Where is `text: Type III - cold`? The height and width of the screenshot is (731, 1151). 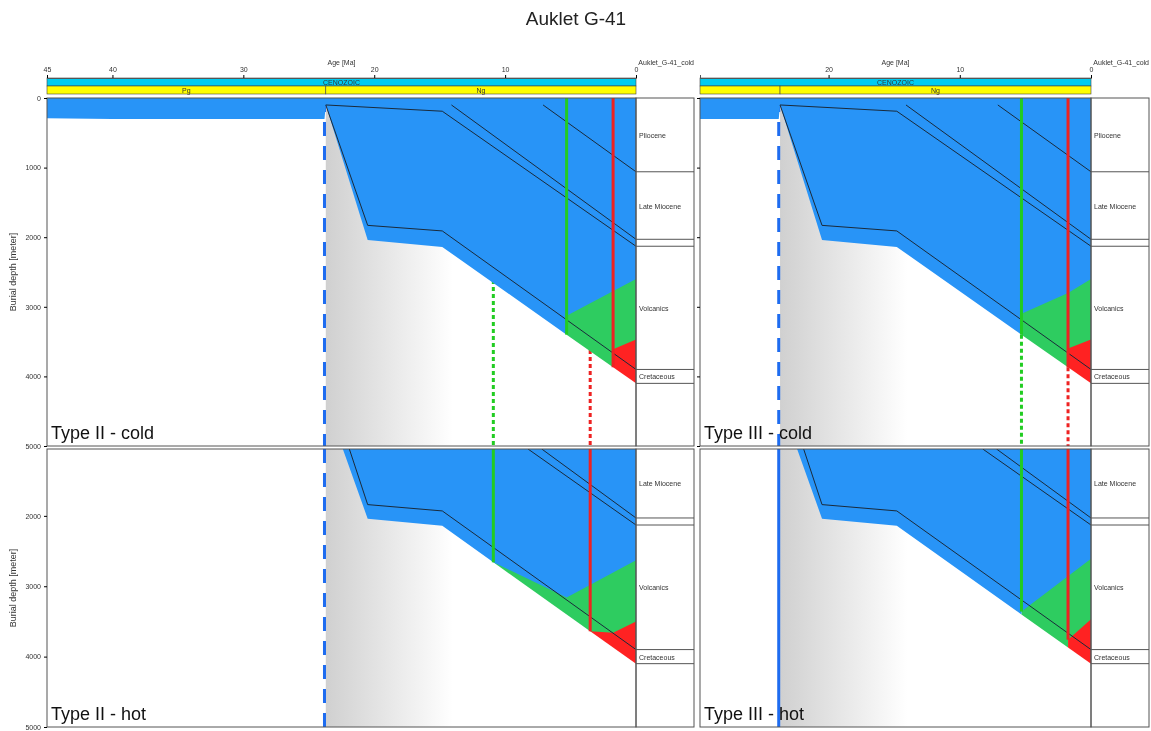
text: Type III - cold is located at coordinates (758, 433).